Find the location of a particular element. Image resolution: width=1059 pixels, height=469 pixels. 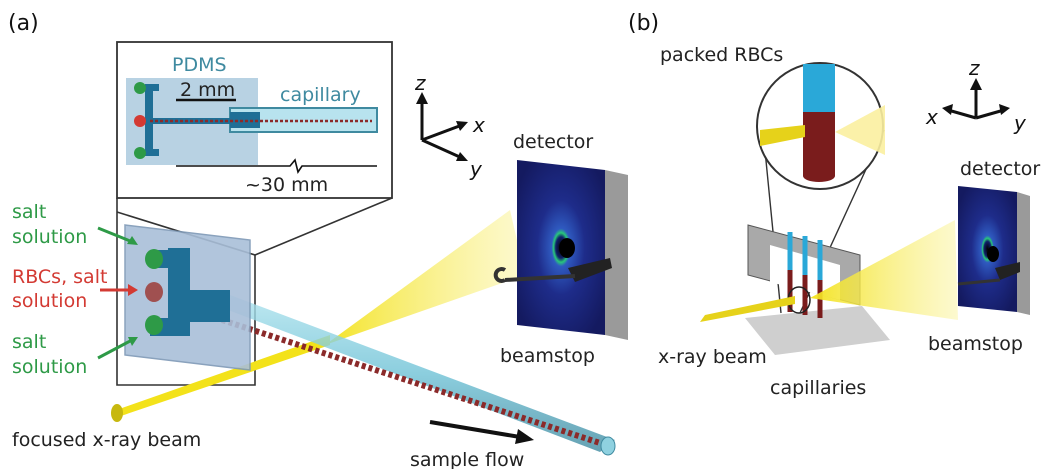

inset-inlet-green-bottom is located at coordinates (140, 153).